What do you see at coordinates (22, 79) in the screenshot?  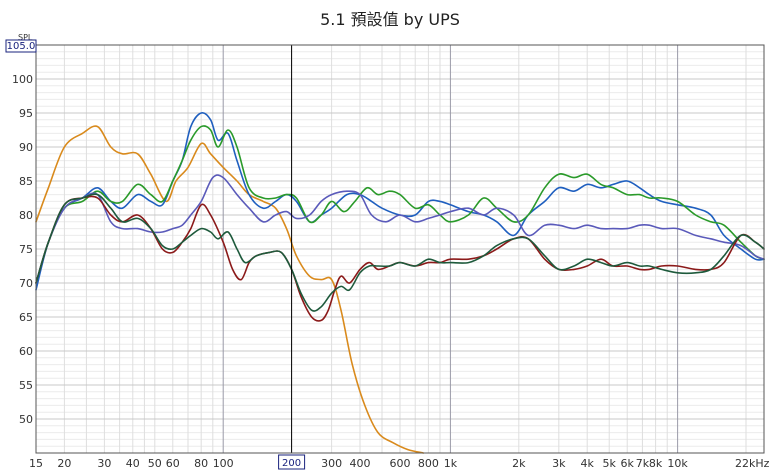 I see `y-tick-label: 100` at bounding box center [22, 79].